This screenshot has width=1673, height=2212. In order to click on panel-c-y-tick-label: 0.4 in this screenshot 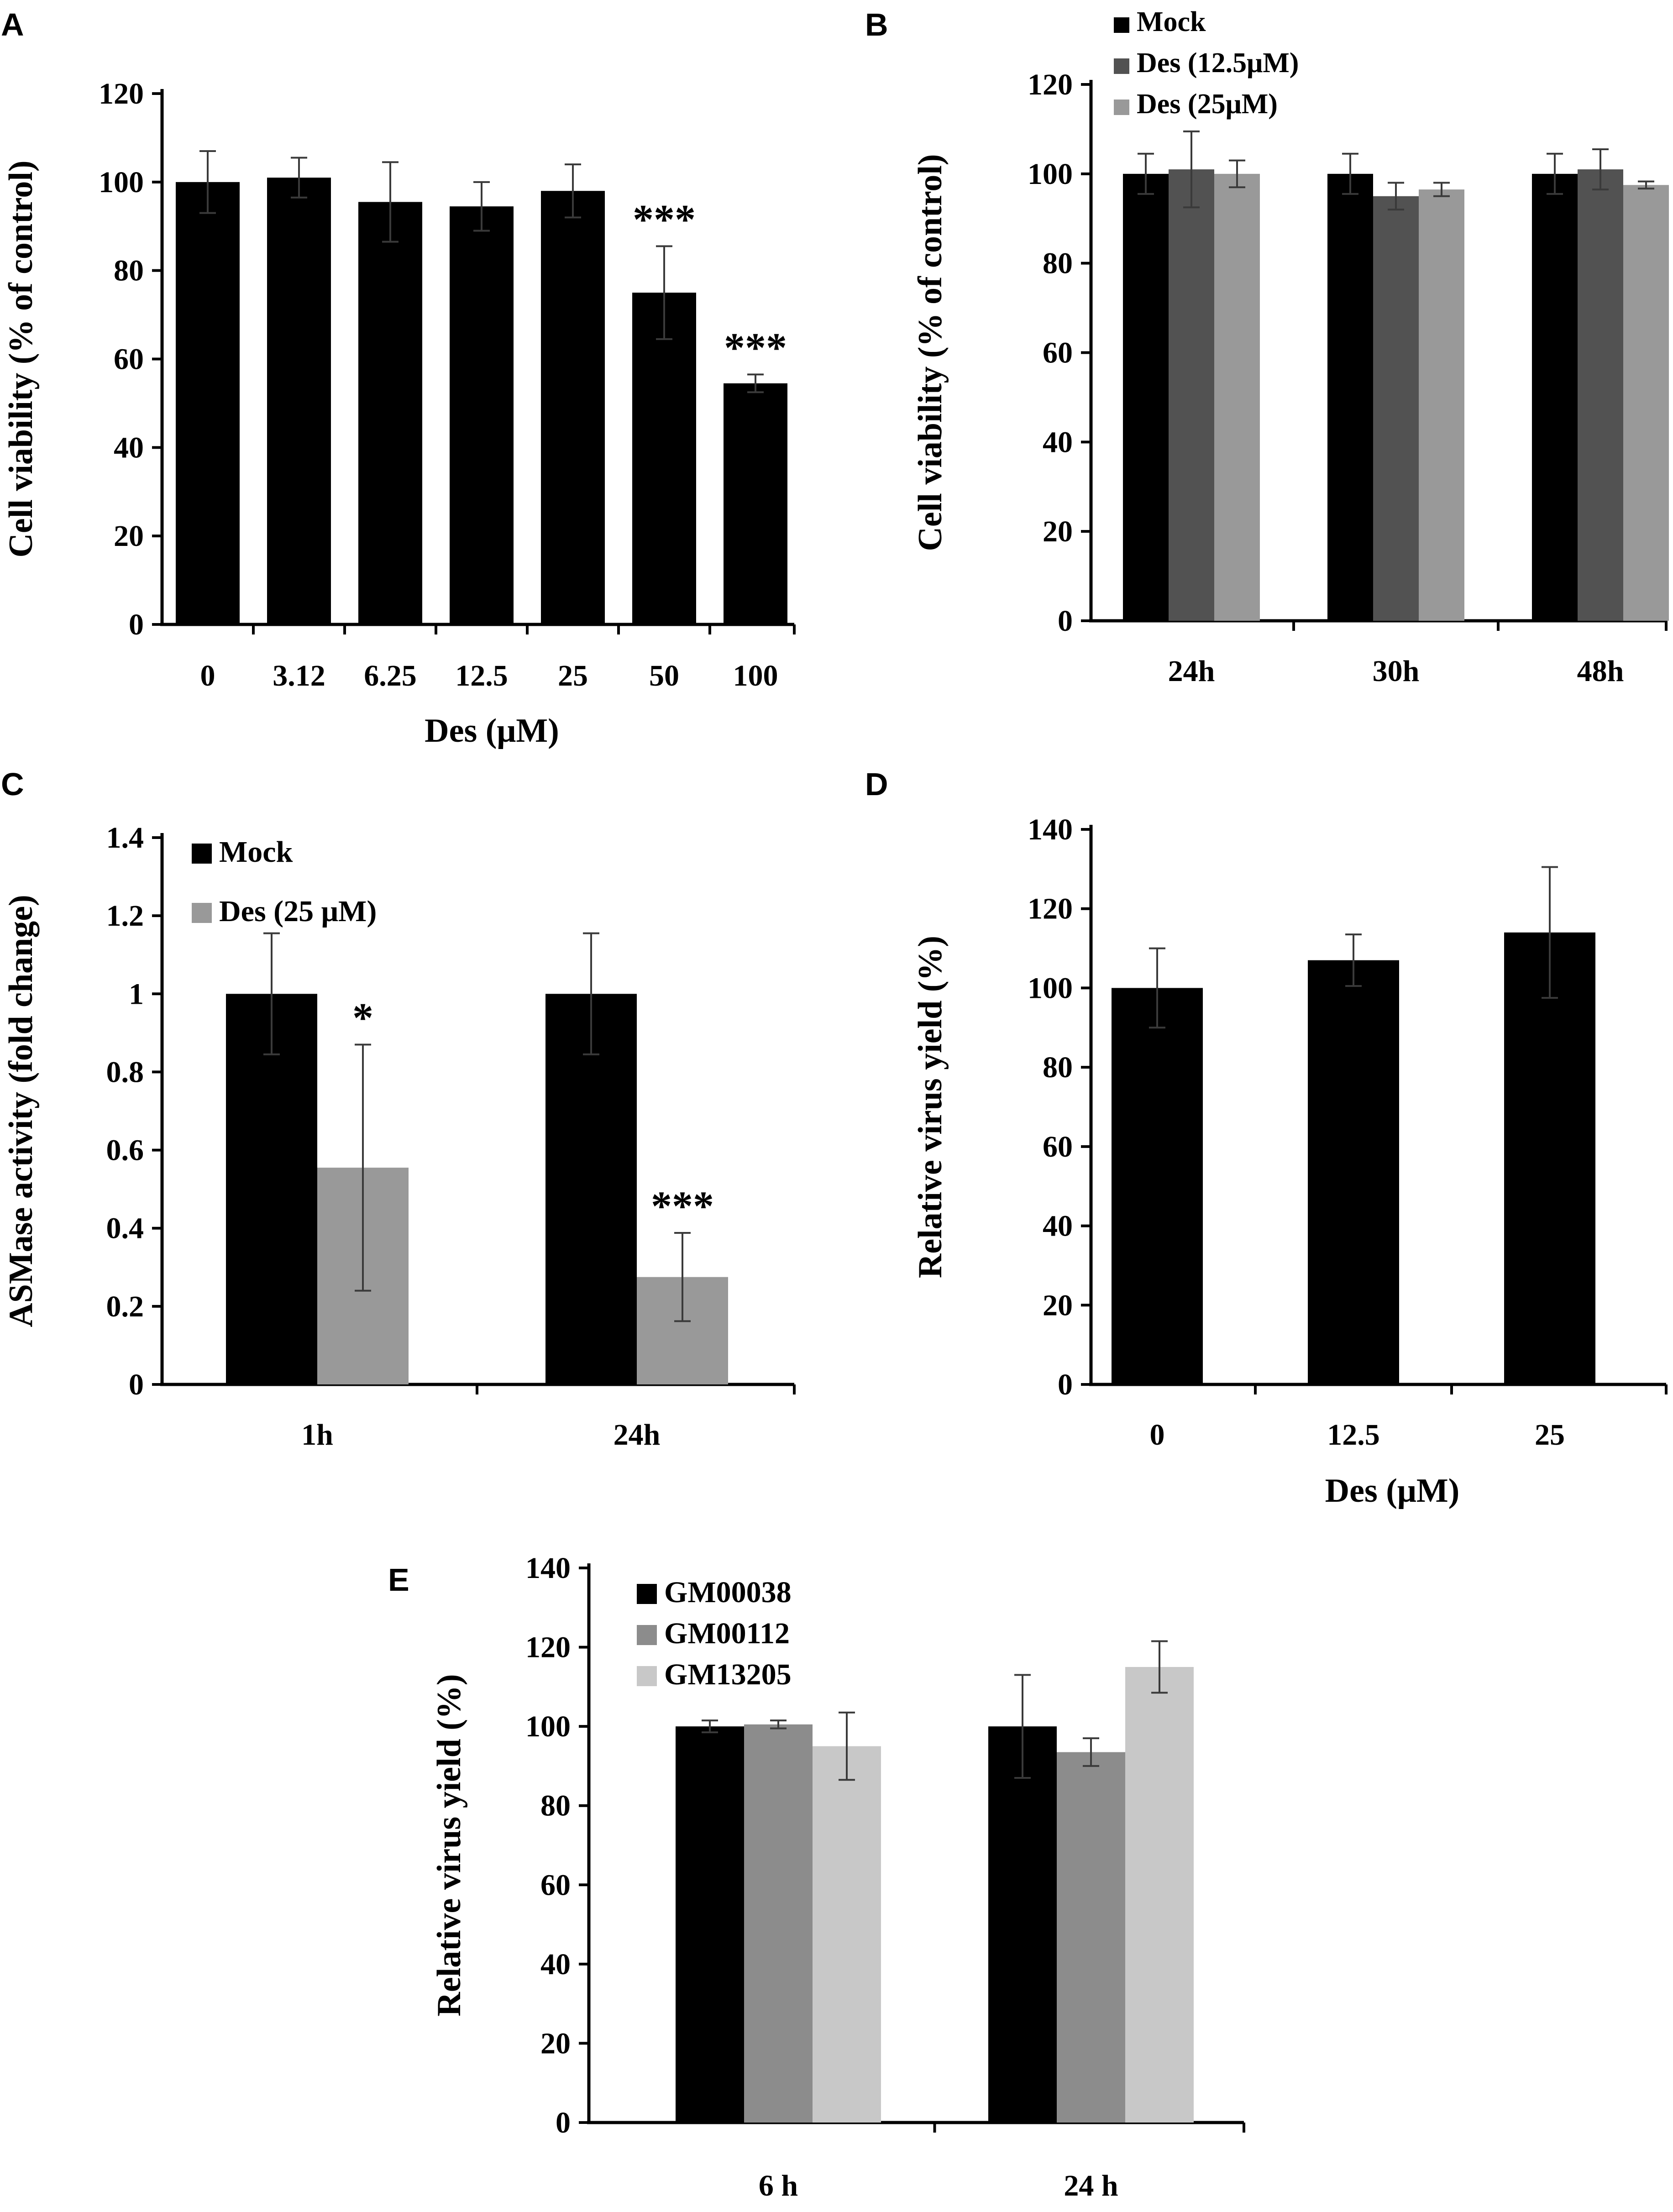, I will do `click(125, 1228)`.